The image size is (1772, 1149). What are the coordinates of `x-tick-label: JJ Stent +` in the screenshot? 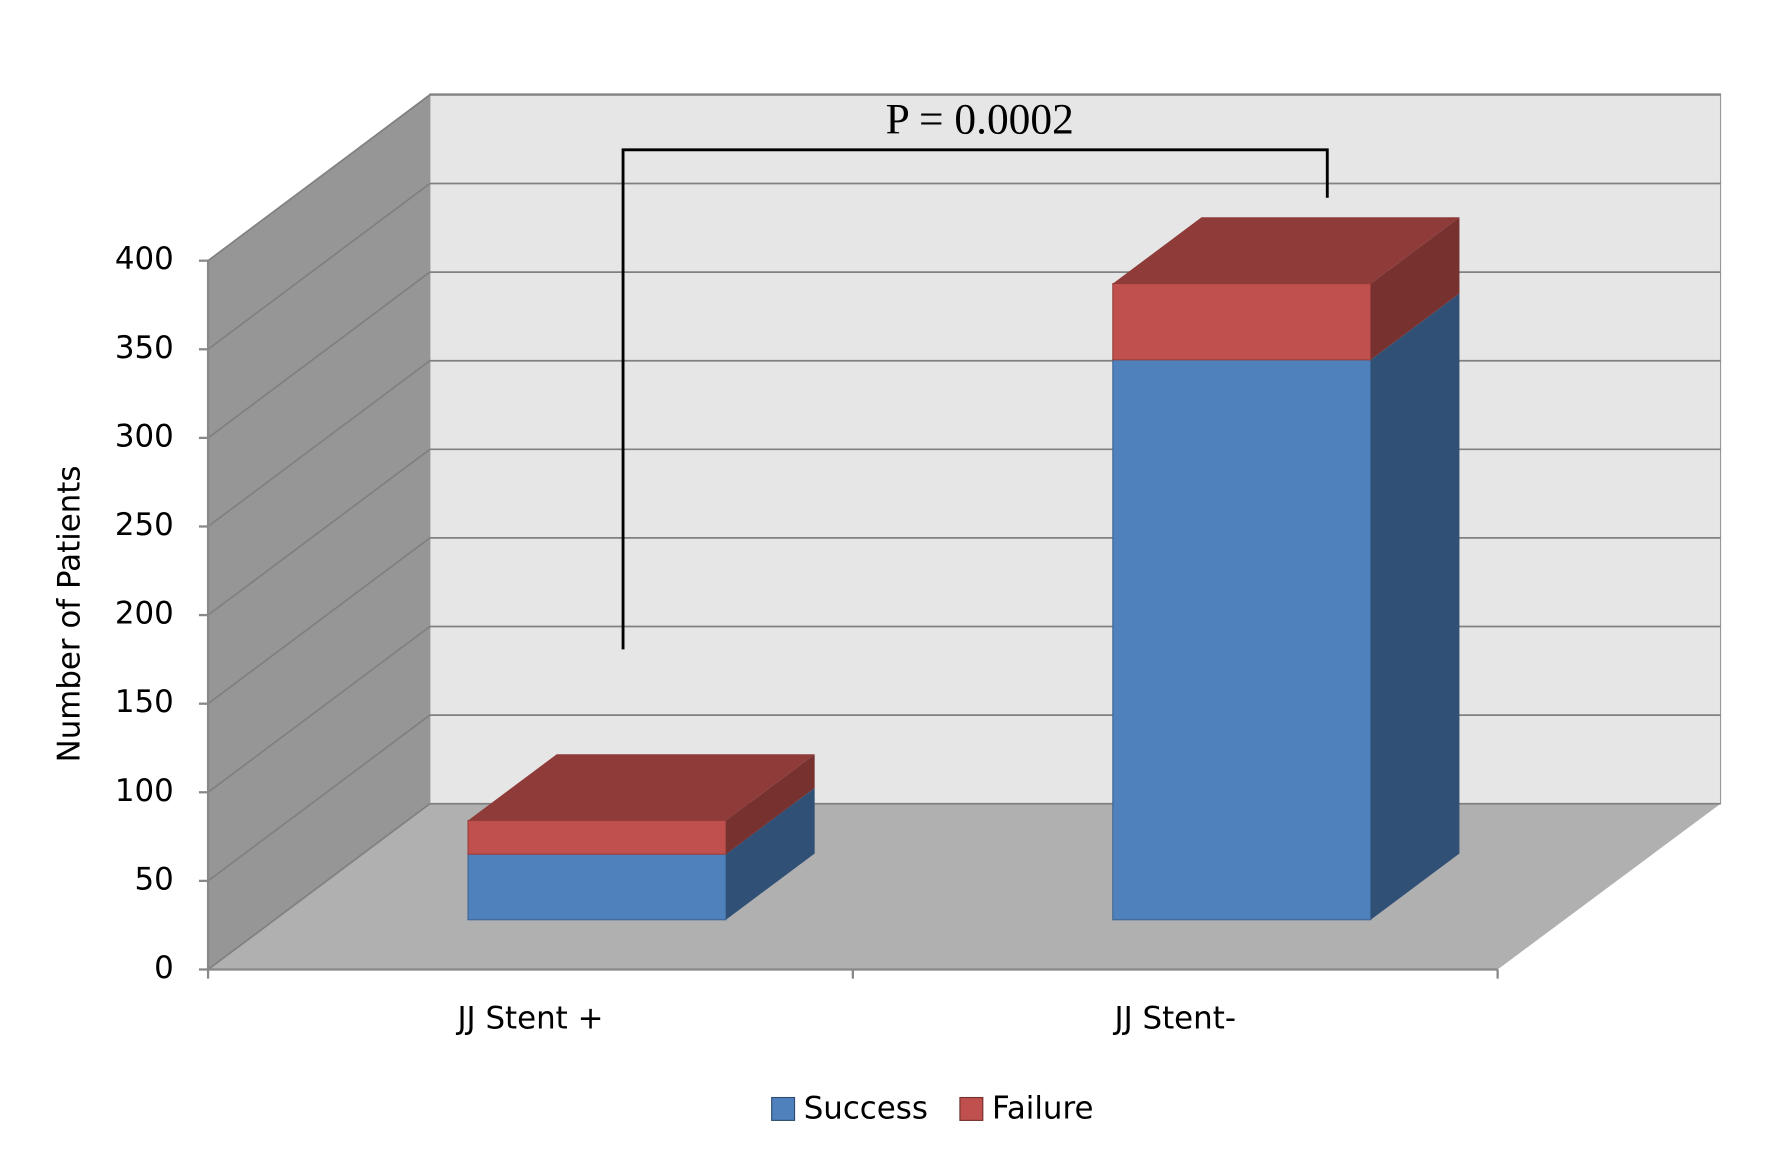 It's located at (529, 1018).